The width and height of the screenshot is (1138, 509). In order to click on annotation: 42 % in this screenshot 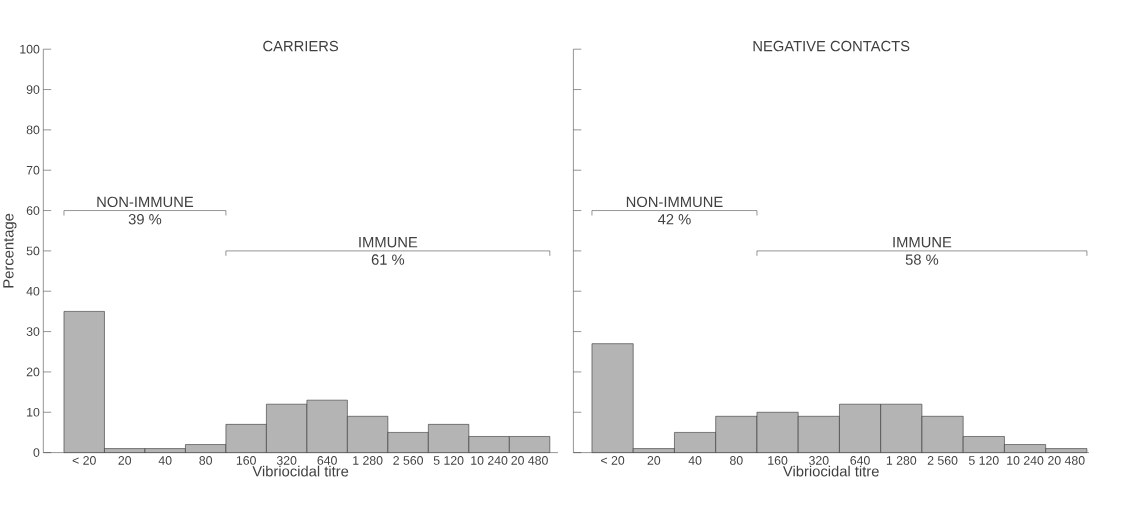, I will do `click(674, 219)`.